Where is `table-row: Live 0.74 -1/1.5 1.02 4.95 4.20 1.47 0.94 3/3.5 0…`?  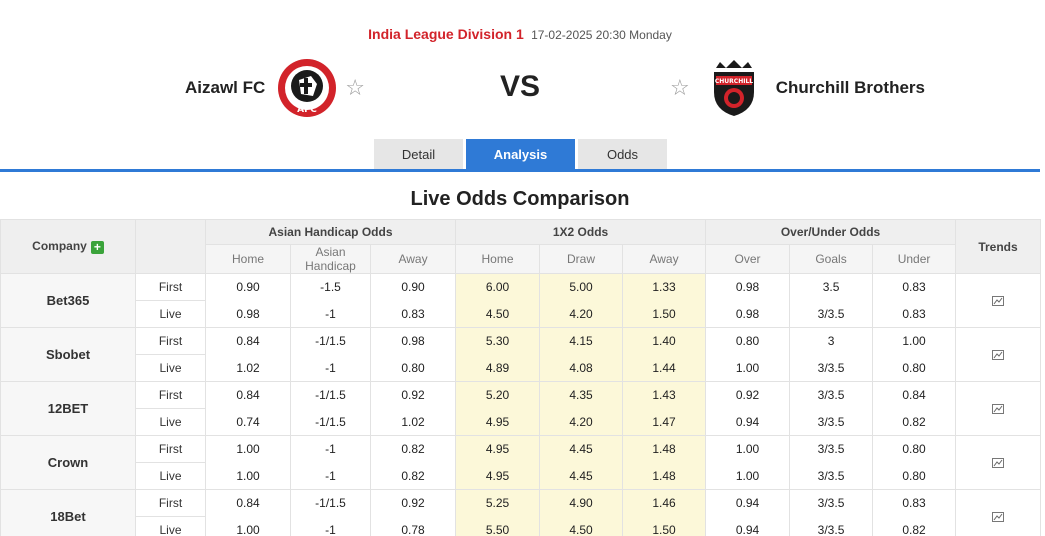
table-row: Live 0.74 -1/1.5 1.02 4.95 4.20 1.47 0.94 3/3.5 0… is located at coordinates (521, 422).